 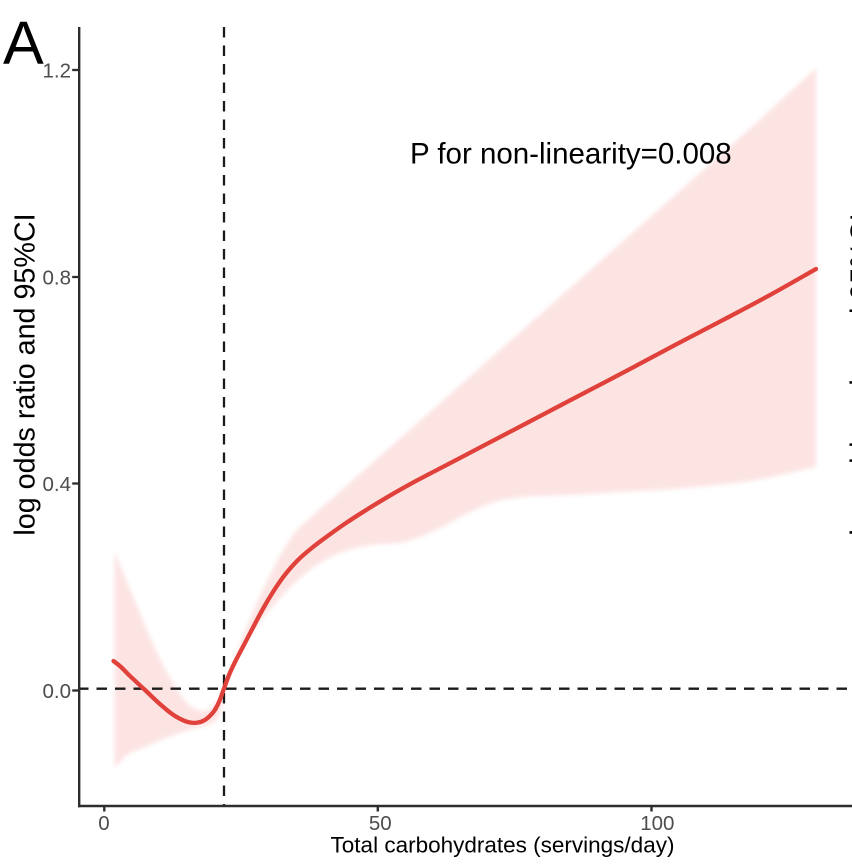 What do you see at coordinates (103, 823) in the screenshot?
I see `svg-text: 0` at bounding box center [103, 823].